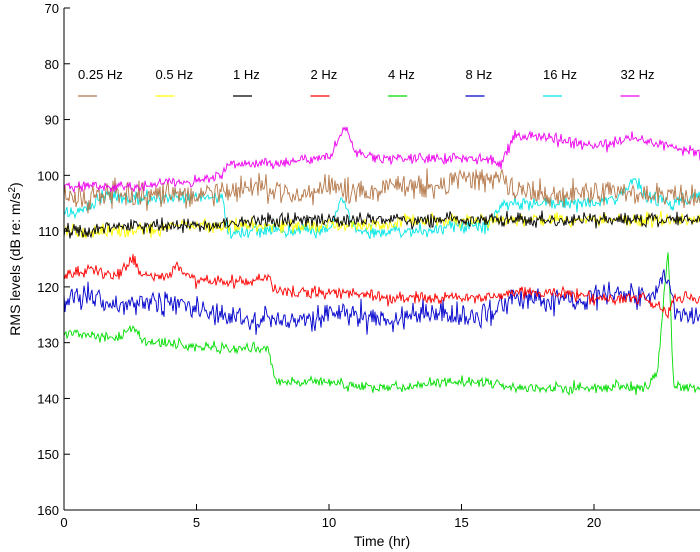  I want to click on y-tick-label: 90, so click(52, 120).